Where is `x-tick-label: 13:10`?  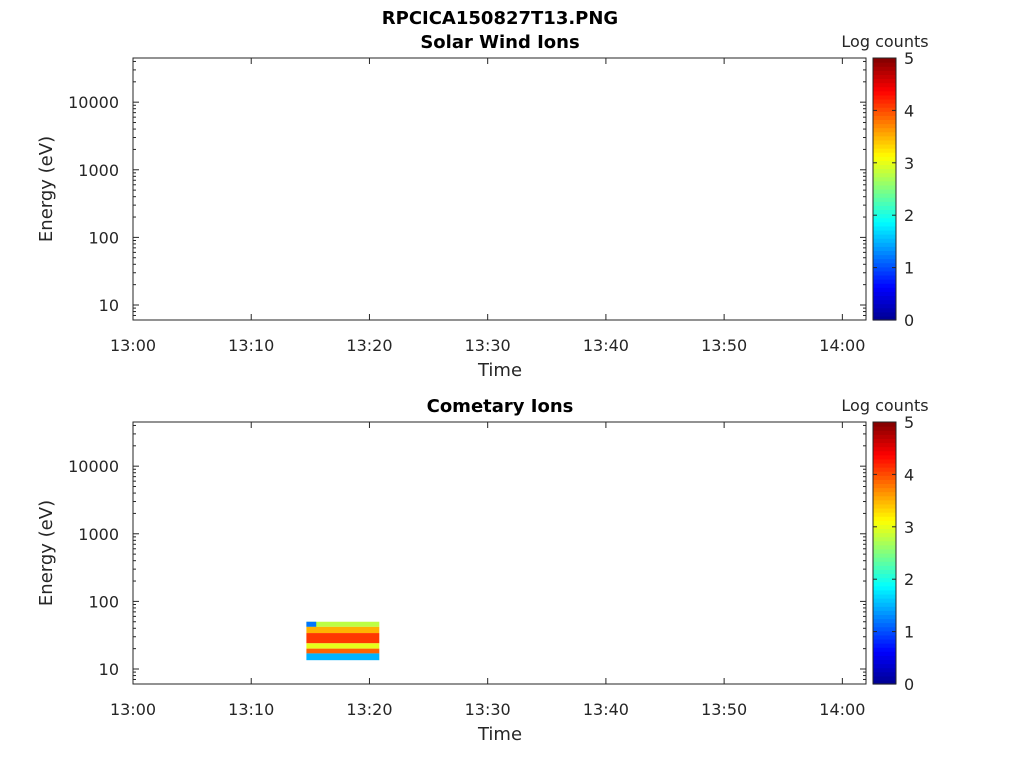
x-tick-label: 13:10 is located at coordinates (251, 709).